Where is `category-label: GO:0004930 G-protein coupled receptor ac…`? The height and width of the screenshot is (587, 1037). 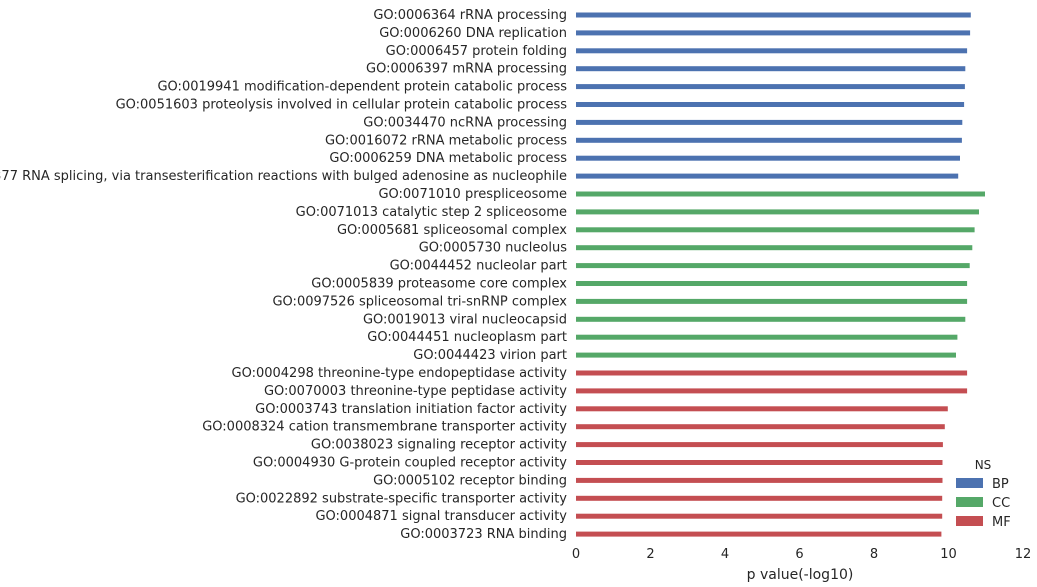 category-label: GO:0004930 G-protein coupled receptor ac… is located at coordinates (410, 463).